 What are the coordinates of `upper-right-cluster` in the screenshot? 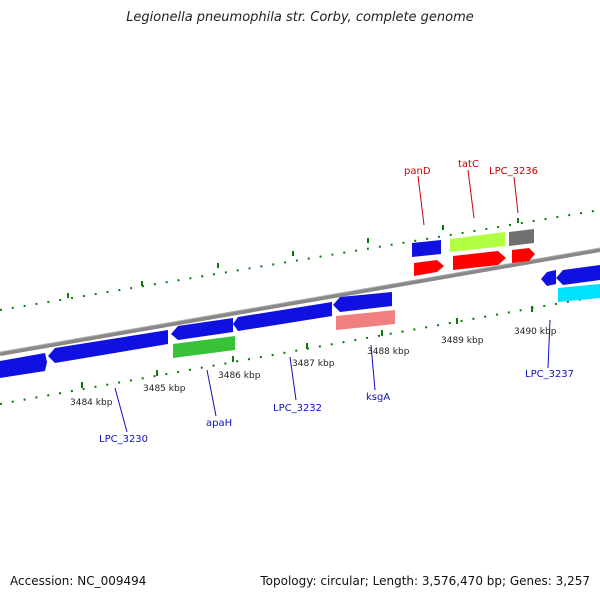 It's located at (474, 252).